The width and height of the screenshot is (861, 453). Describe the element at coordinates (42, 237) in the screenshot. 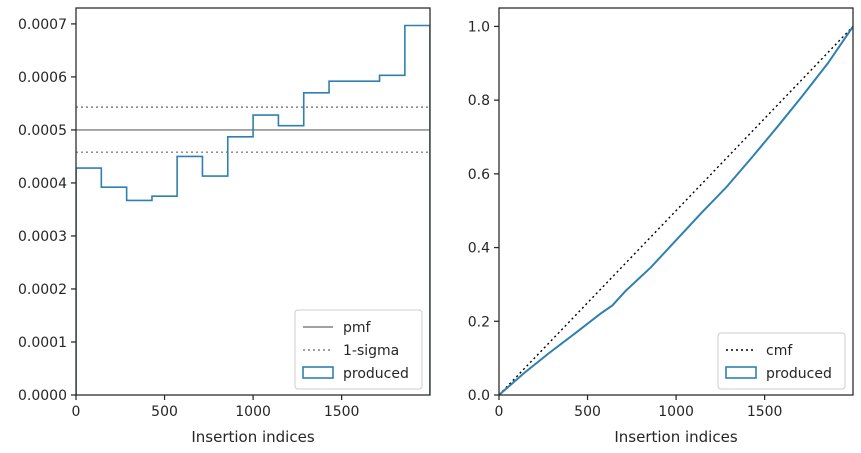

I see `y-tick-label: 0.0003` at that location.